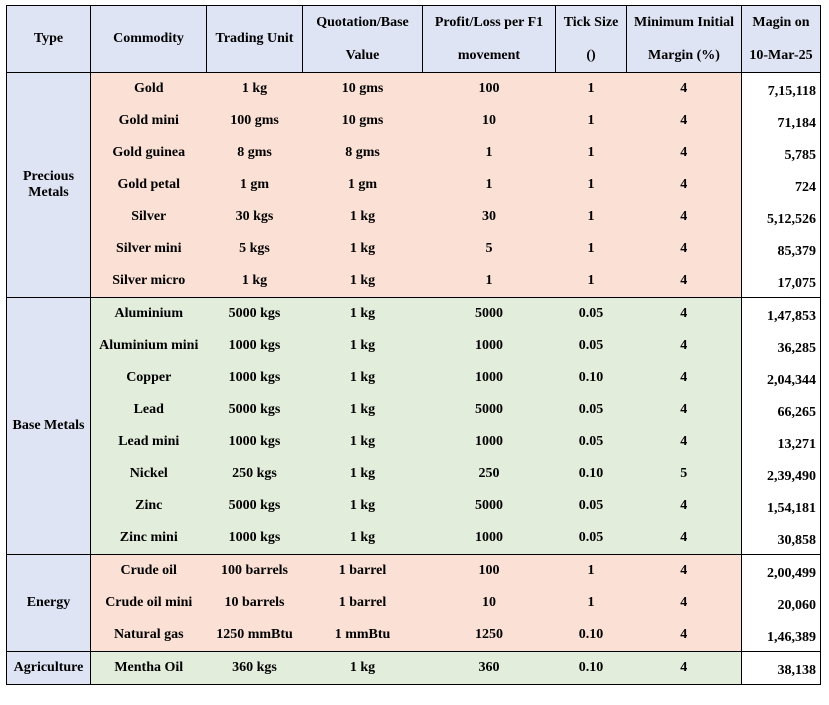 The image size is (829, 705). I want to click on margin-value: 66,265, so click(797, 412).